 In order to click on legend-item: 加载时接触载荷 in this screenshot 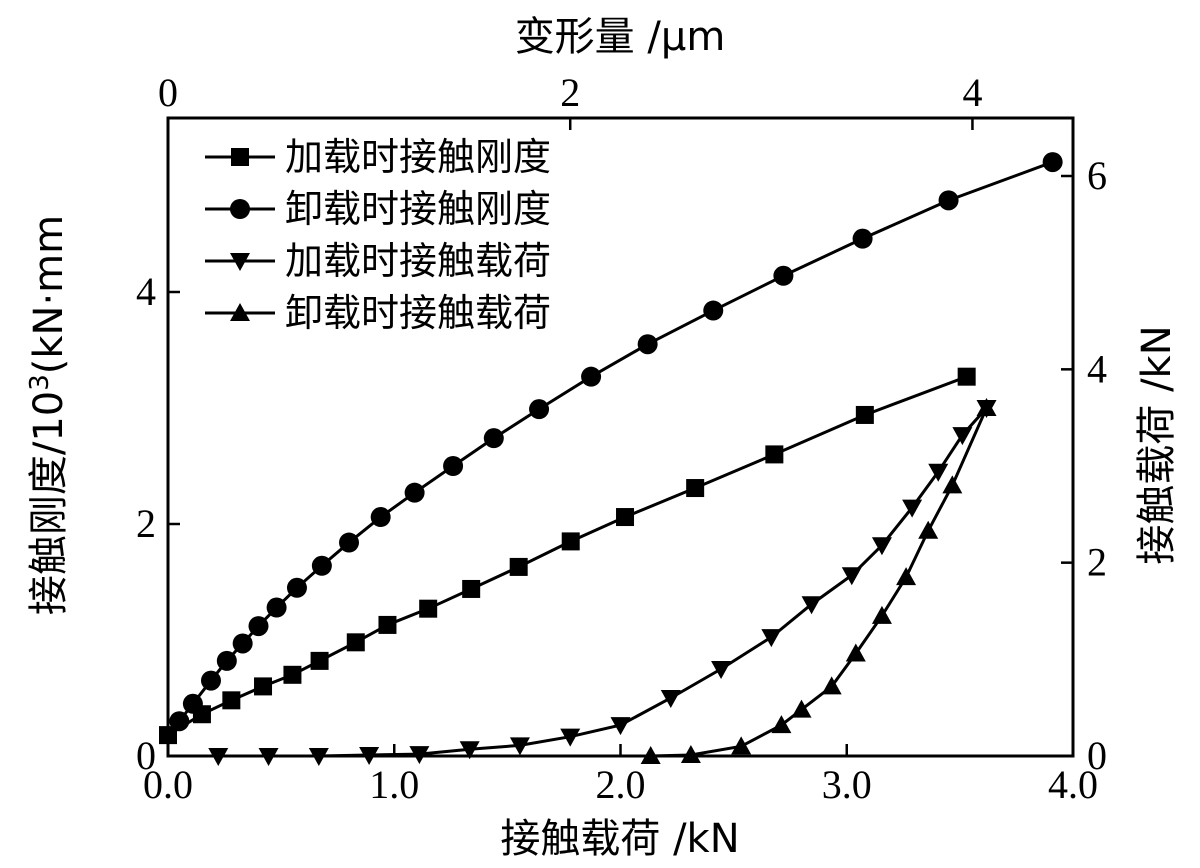, I will do `click(378, 261)`.